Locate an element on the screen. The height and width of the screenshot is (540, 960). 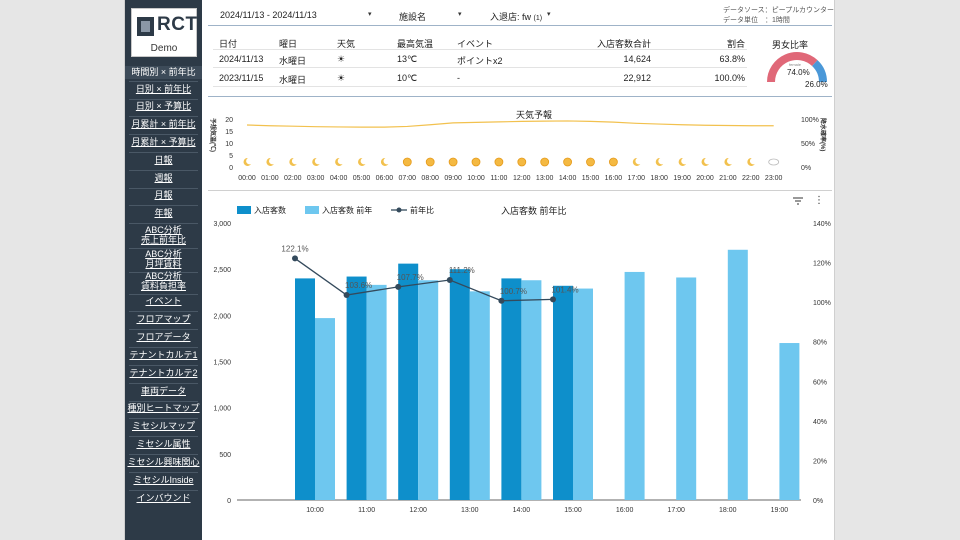
sidebar-item-label: テナントカルテ2 is located at coordinates (163, 373).